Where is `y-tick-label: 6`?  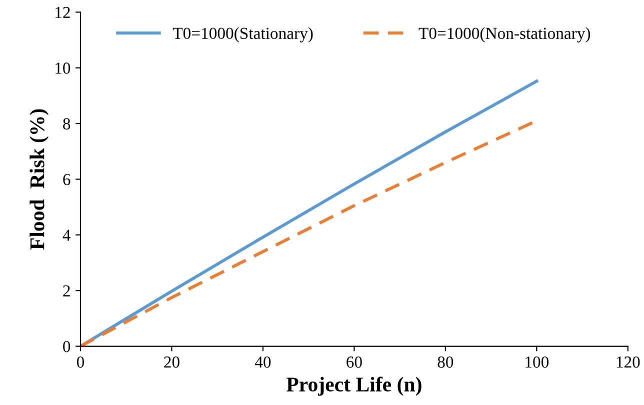
y-tick-label: 6 is located at coordinates (66, 180).